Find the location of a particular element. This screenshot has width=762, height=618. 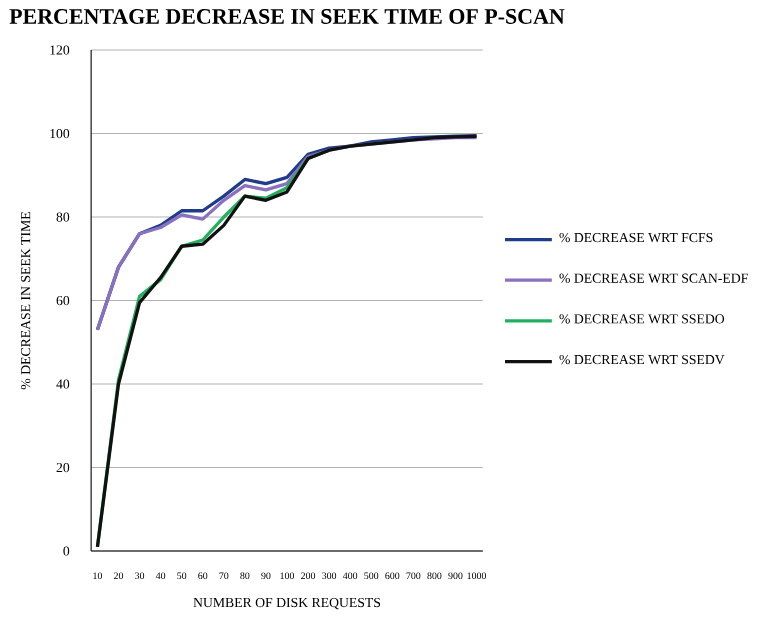

chart-title: PERCENTAGE DECREASE IN SEEK TIME OF P-SCAN is located at coordinates (287, 16).